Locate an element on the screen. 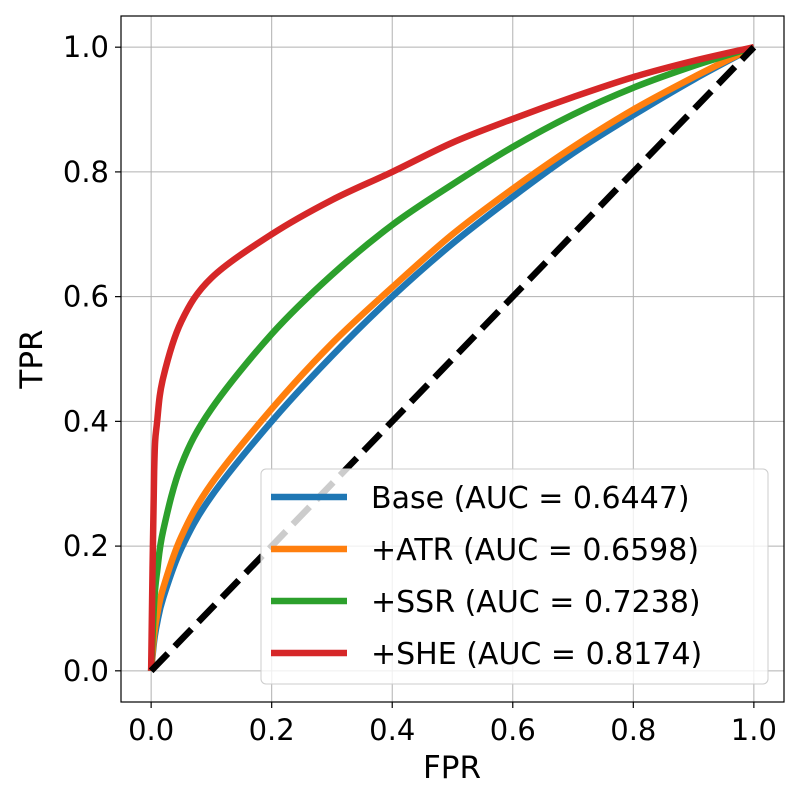  x-tick-label: 0.2 is located at coordinates (272, 730).